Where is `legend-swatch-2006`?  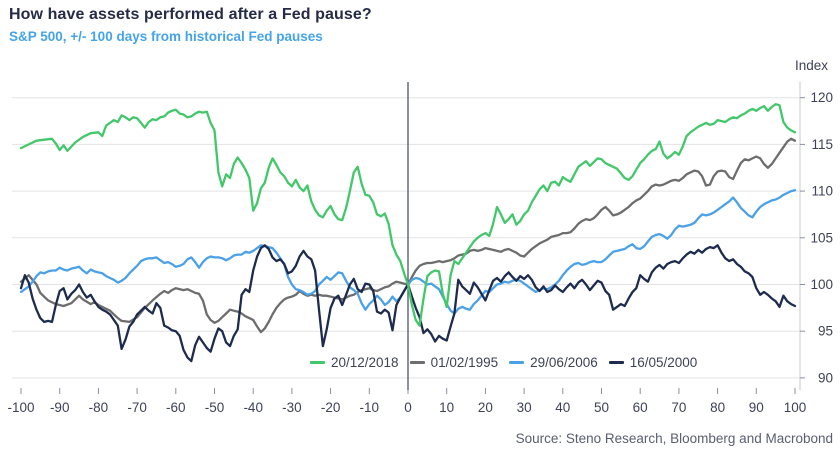
legend-swatch-2006 is located at coordinates (517, 362).